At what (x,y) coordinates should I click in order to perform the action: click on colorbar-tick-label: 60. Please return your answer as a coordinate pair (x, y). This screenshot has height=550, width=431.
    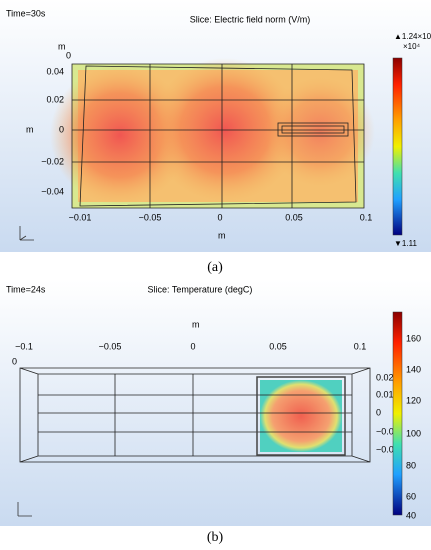
    Looking at the image, I should click on (411, 496).